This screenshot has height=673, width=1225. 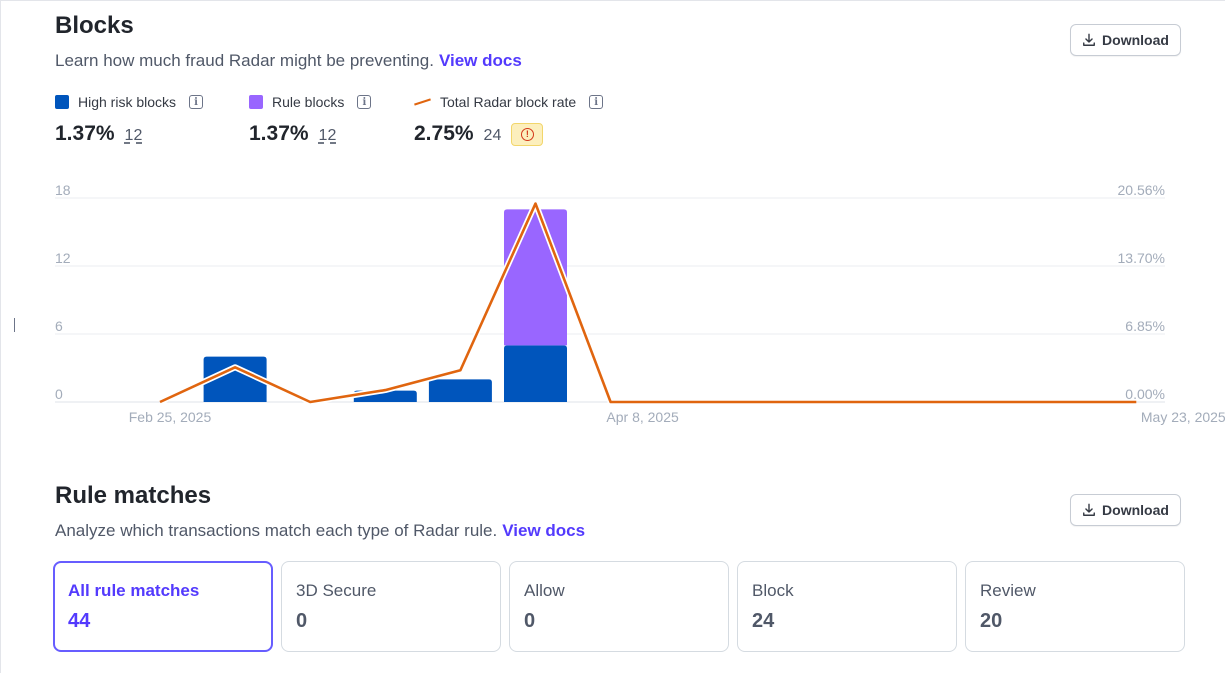 I want to click on card-value: 44, so click(x=79, y=621).